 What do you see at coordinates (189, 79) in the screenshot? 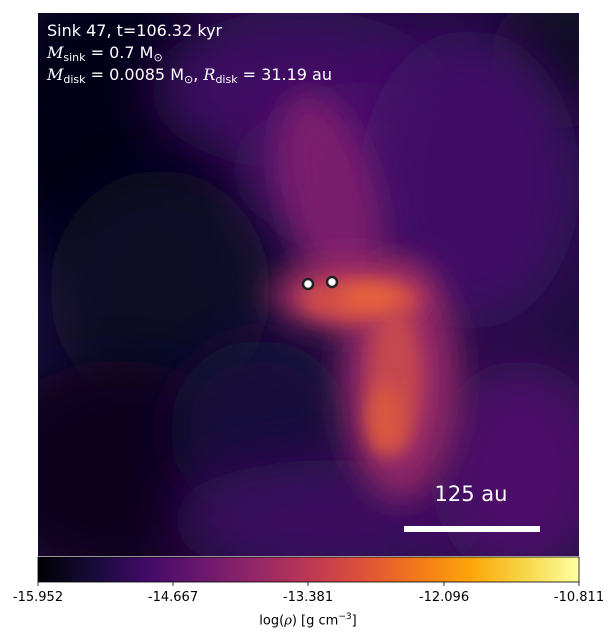
I see `msun-sub-2: ⊙` at bounding box center [189, 79].